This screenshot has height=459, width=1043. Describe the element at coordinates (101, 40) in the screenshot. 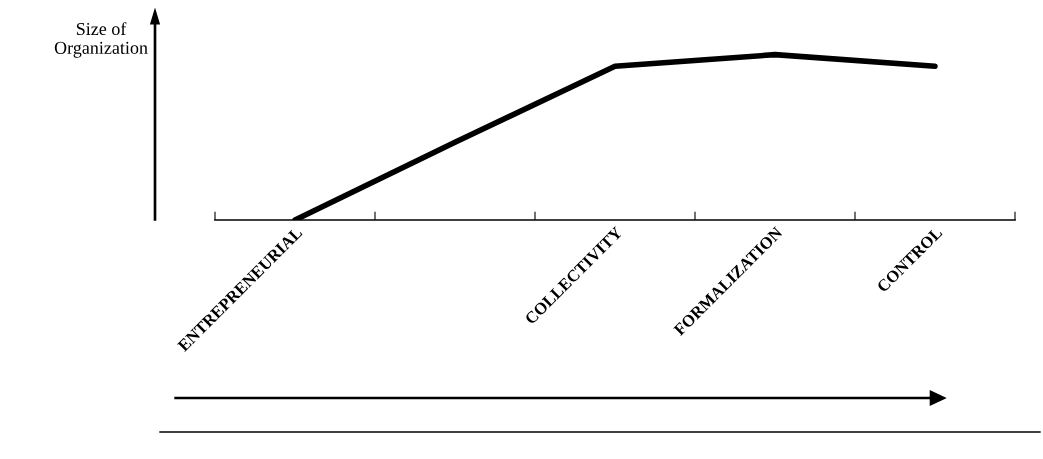

I see `y-axis-title: Size of Organization` at that location.